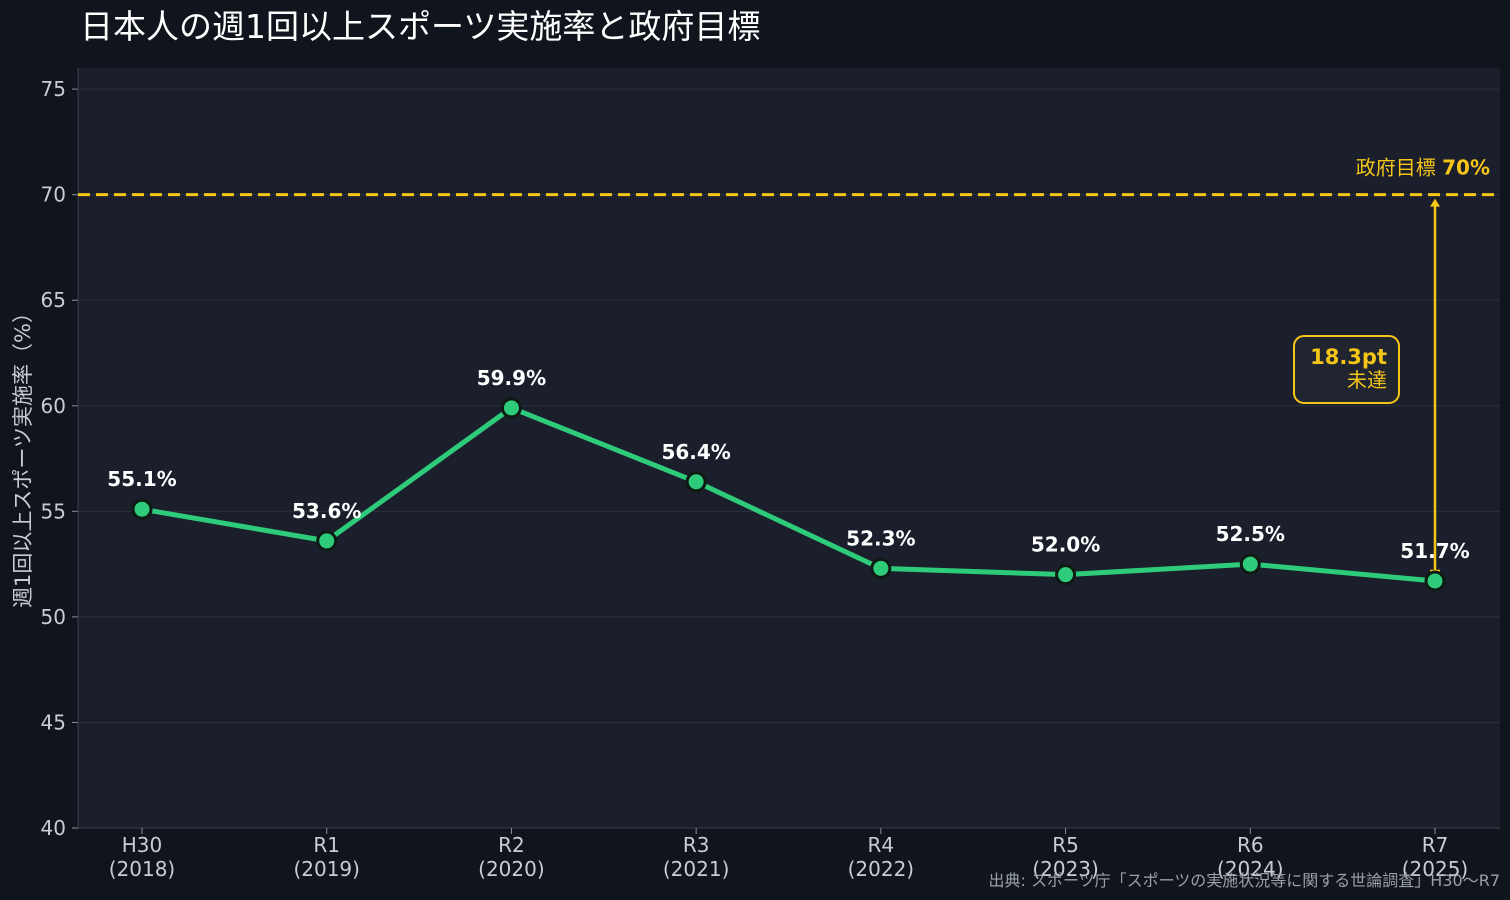 This screenshot has height=900, width=1510. Describe the element at coordinates (1346, 369) in the screenshot. I see `gap-box` at that location.